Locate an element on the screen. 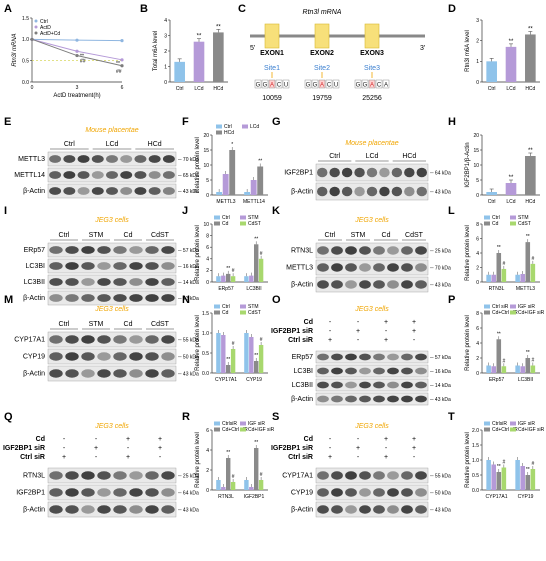 Image resolution: width=546 pixels, height=561 pixels. lane-group-label: STM is located at coordinates (358, 235).